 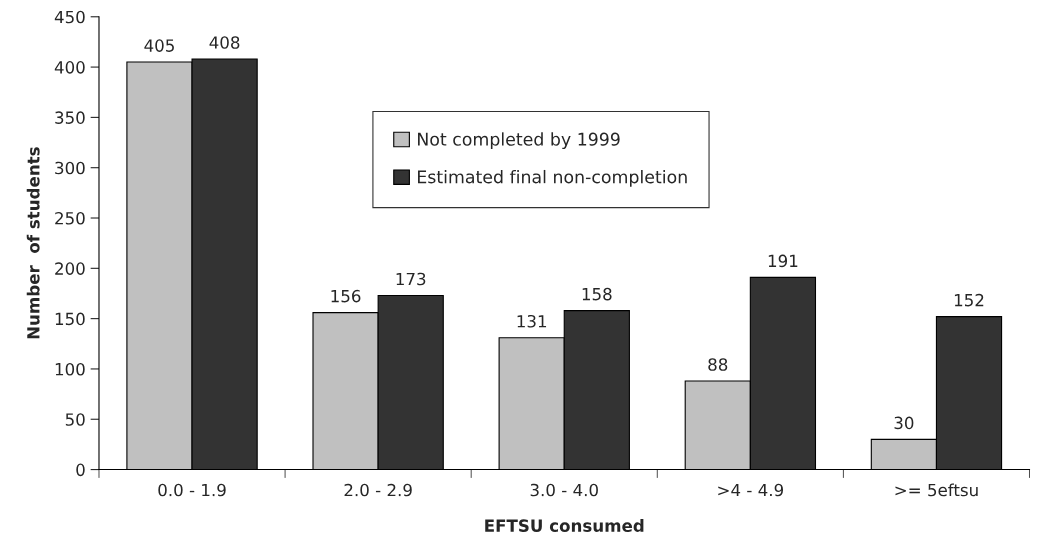 What do you see at coordinates (751, 490) in the screenshot?
I see `x-tick-label: >4 - 4.9` at bounding box center [751, 490].